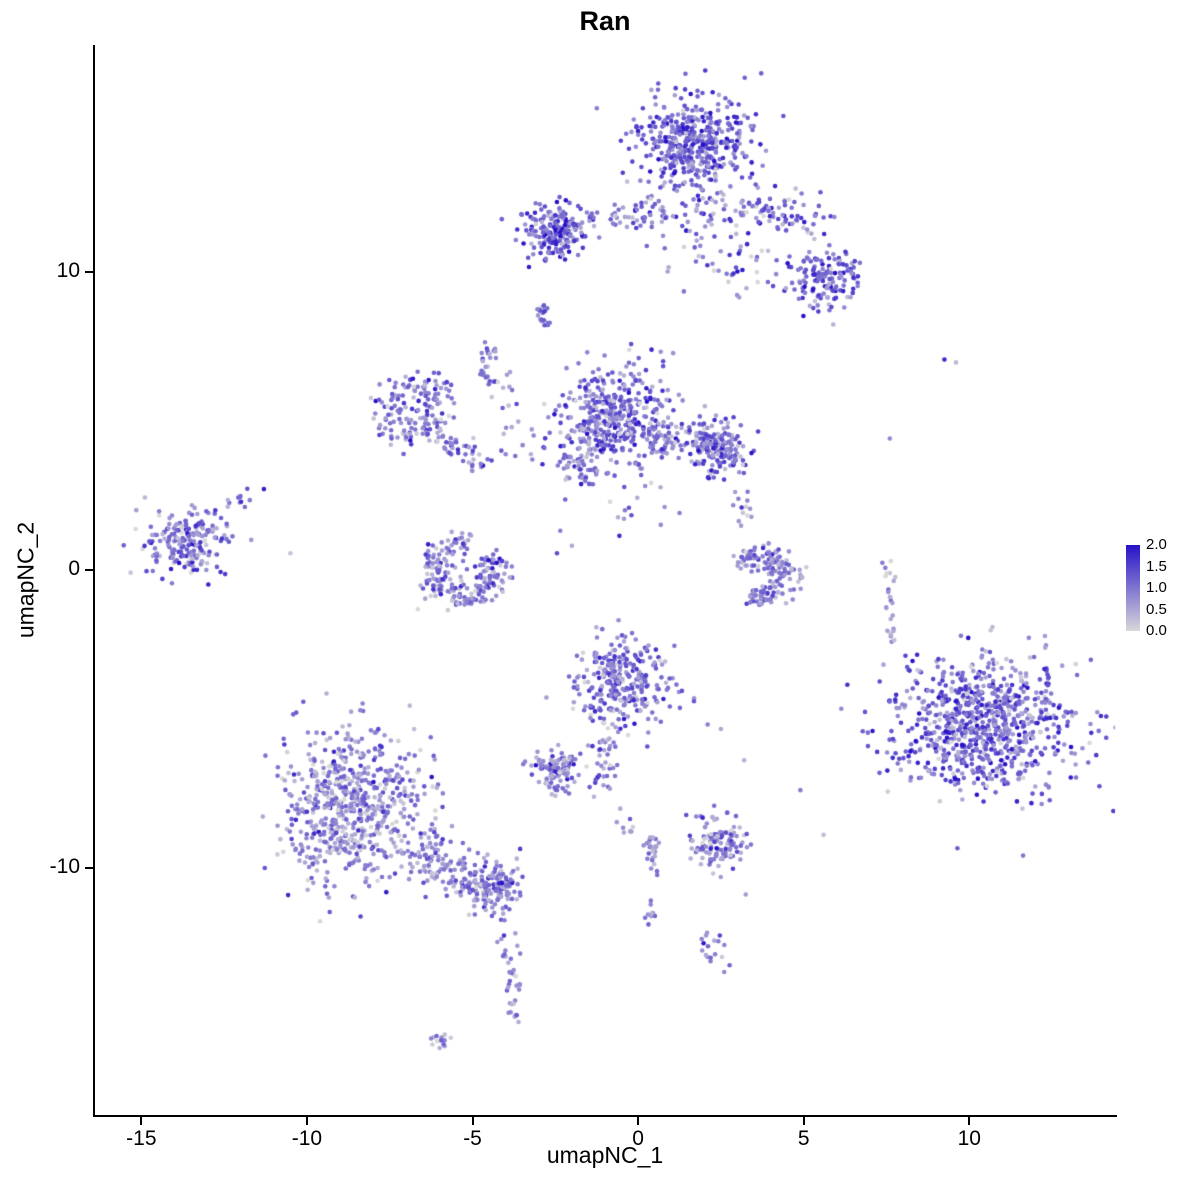 Image resolution: width=1200 pixels, height=1200 pixels. What do you see at coordinates (1133, 588) in the screenshot?
I see `legend-colorbar` at bounding box center [1133, 588].